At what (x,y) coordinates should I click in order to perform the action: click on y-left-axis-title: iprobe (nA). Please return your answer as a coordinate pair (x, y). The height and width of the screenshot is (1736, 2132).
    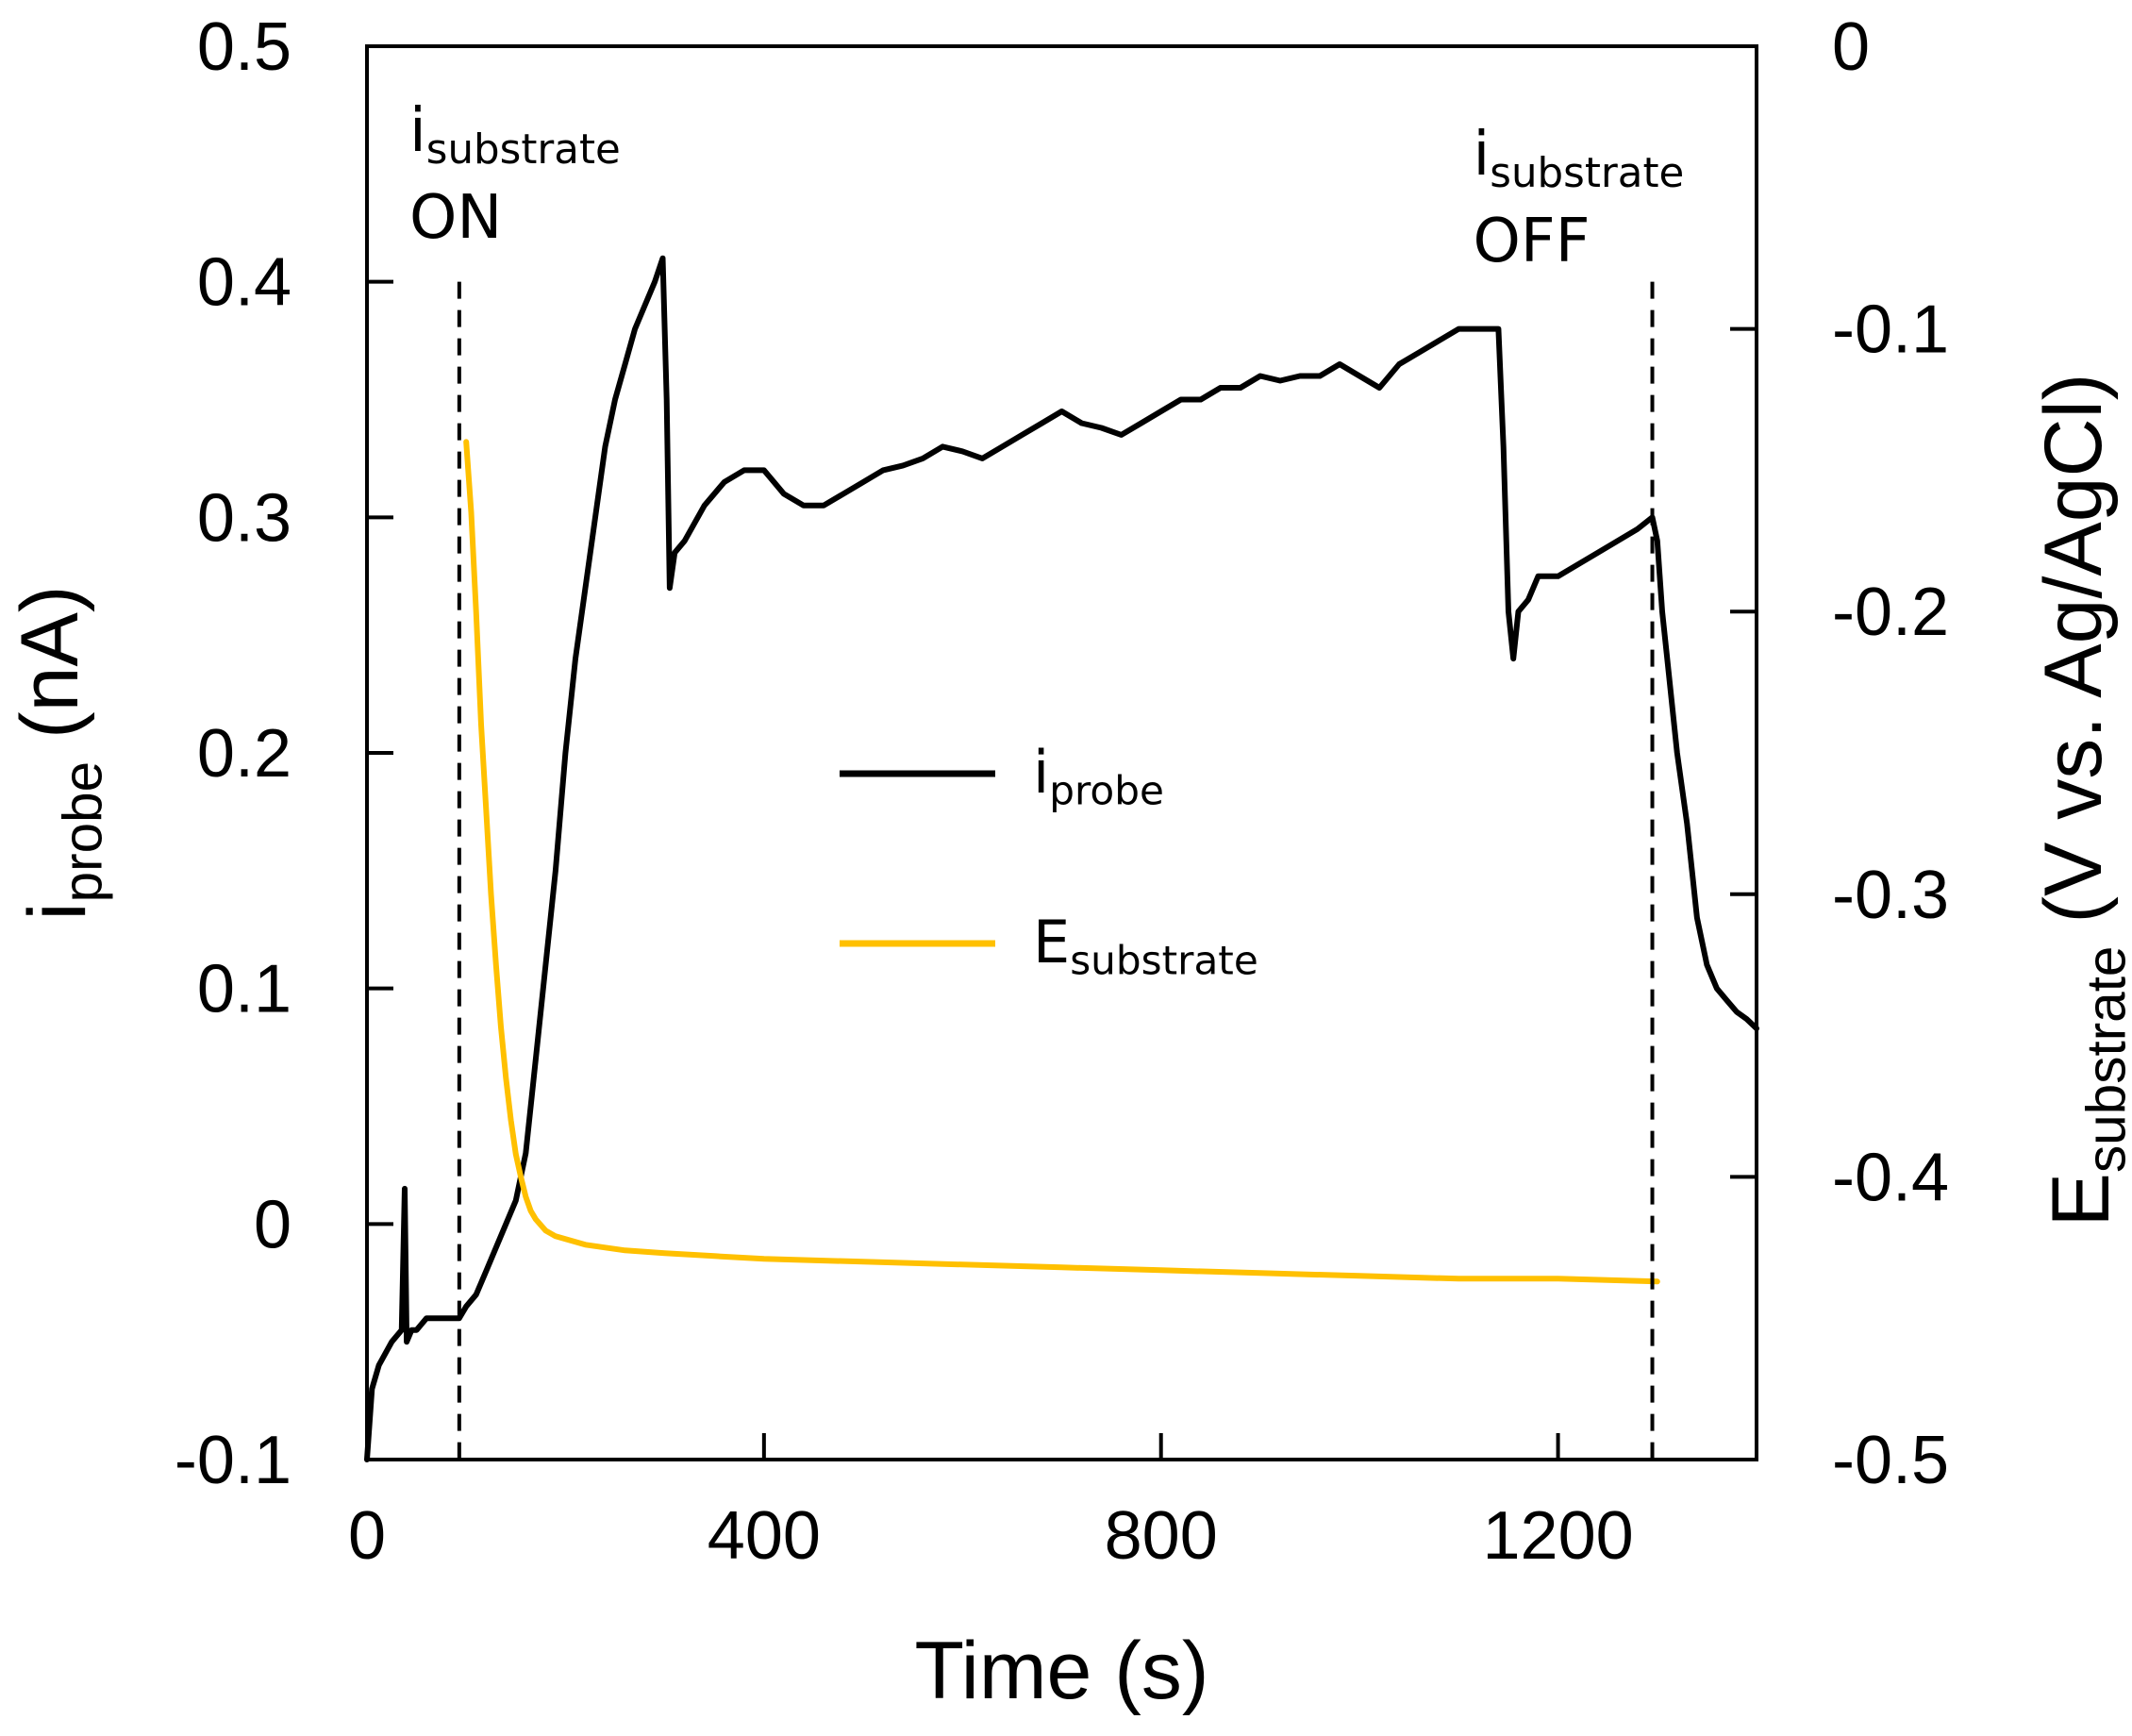
    Looking at the image, I should click on (59, 752).